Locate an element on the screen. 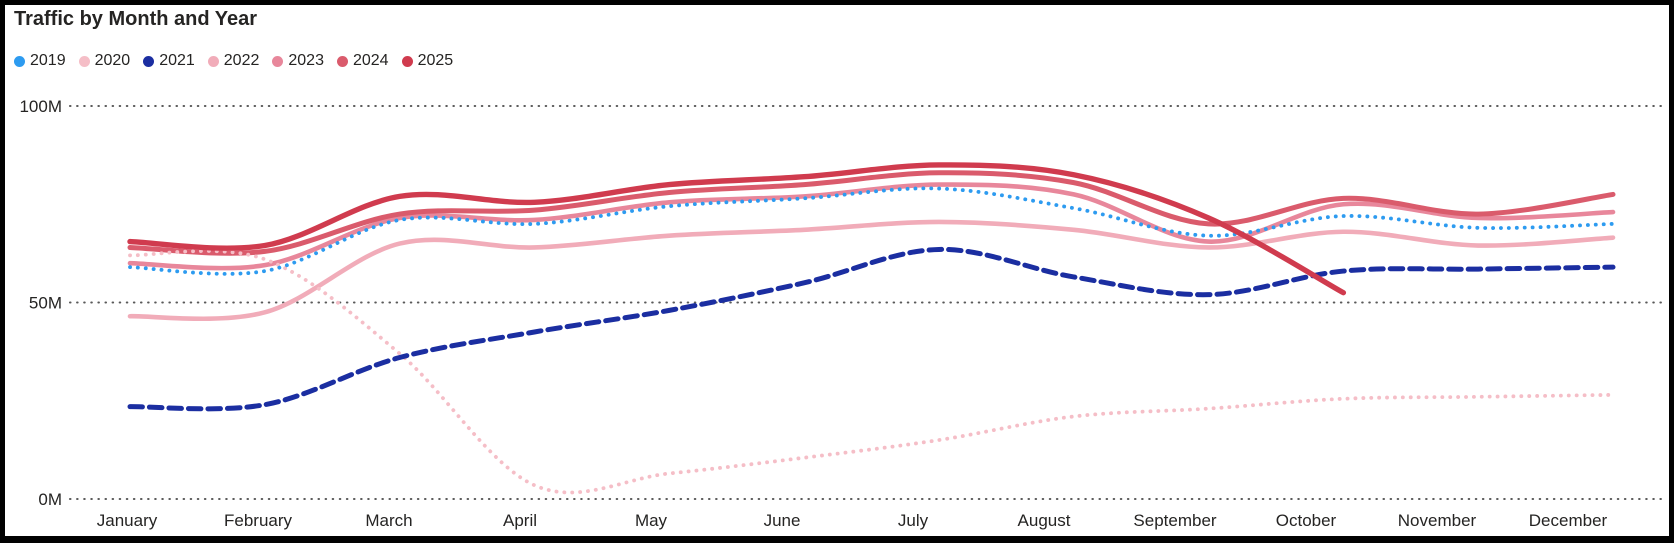  y-axis-label-100M: 100M is located at coordinates (40, 106).